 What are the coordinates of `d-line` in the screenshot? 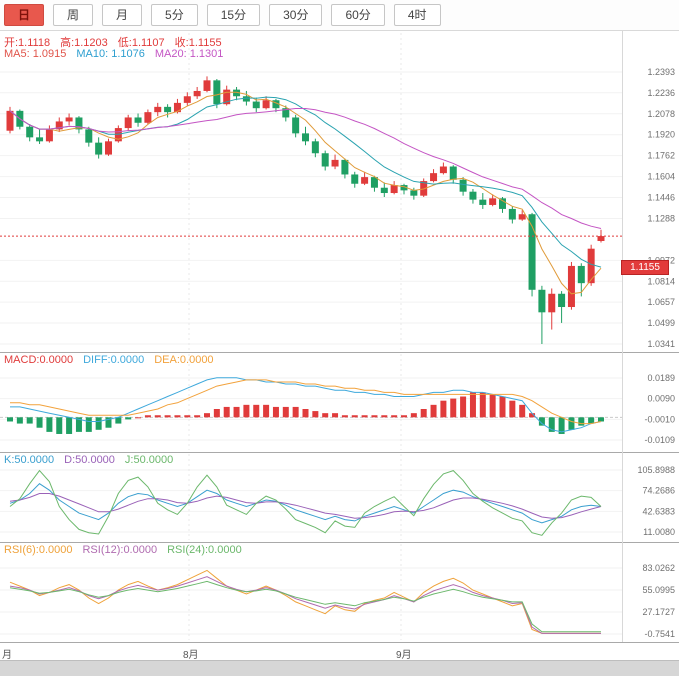 It's located at (305, 506).